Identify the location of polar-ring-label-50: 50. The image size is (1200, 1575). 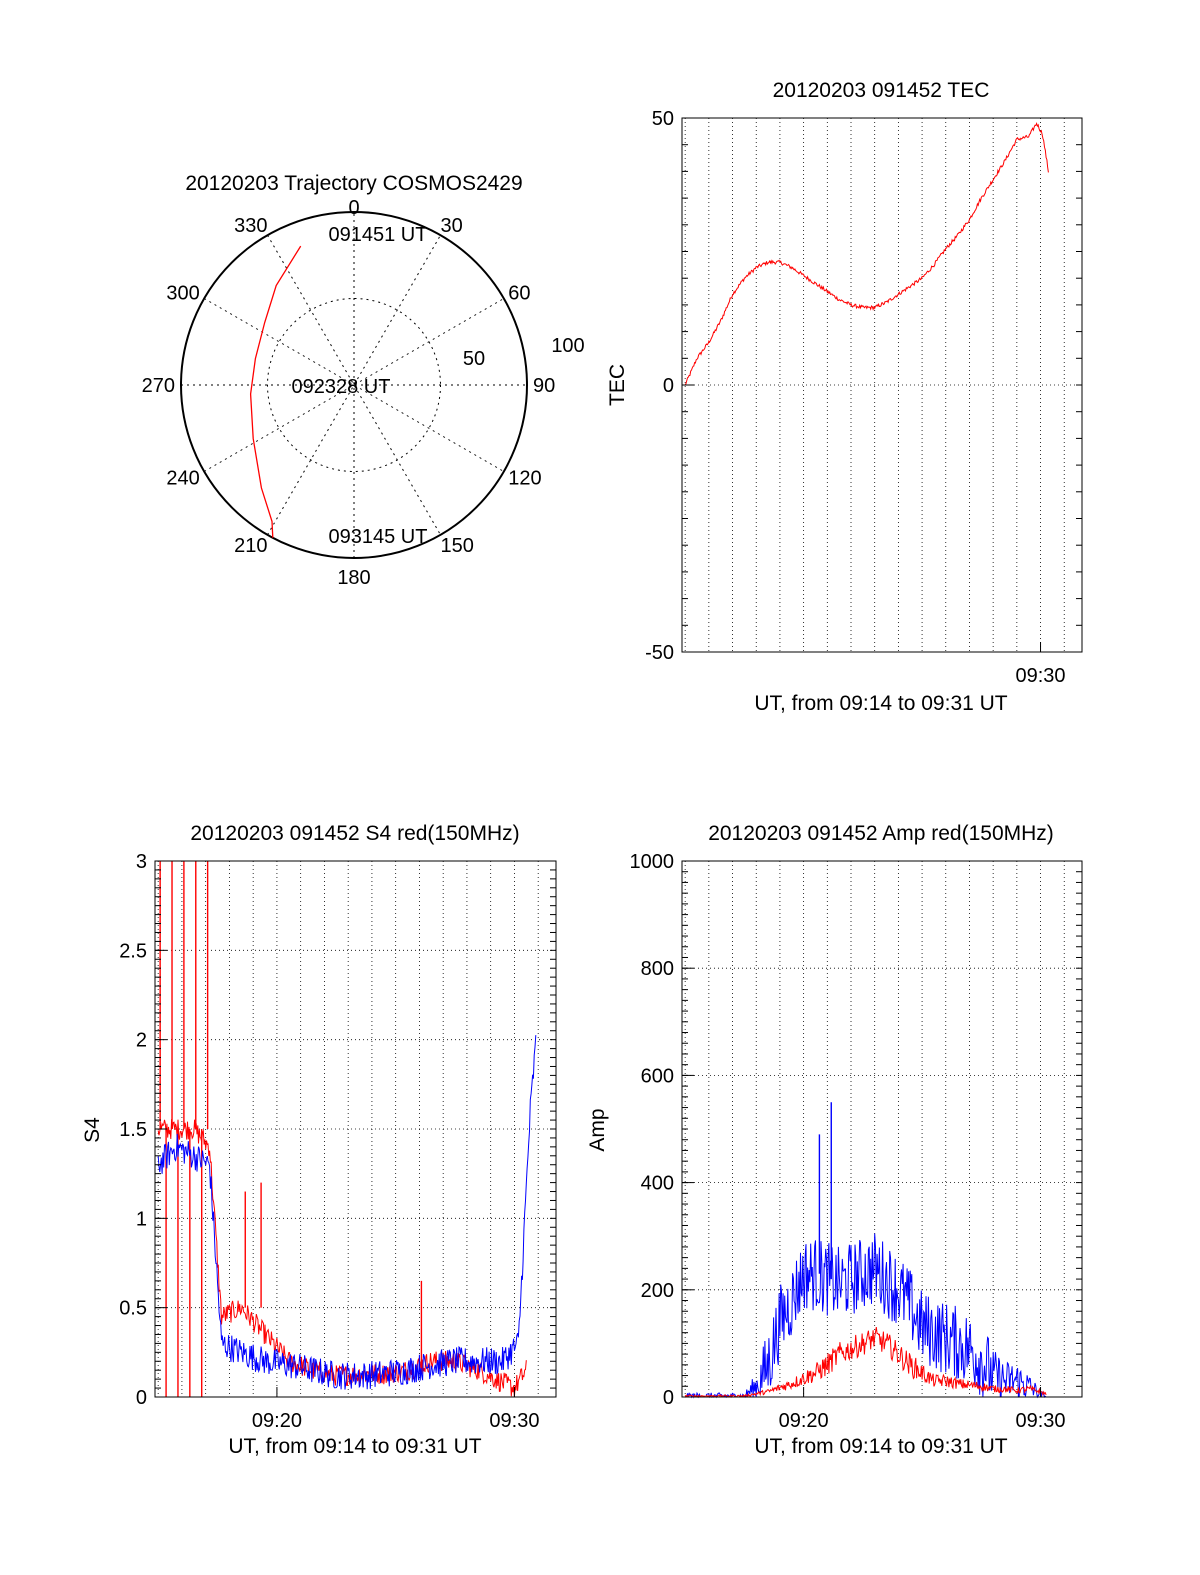
(474, 359).